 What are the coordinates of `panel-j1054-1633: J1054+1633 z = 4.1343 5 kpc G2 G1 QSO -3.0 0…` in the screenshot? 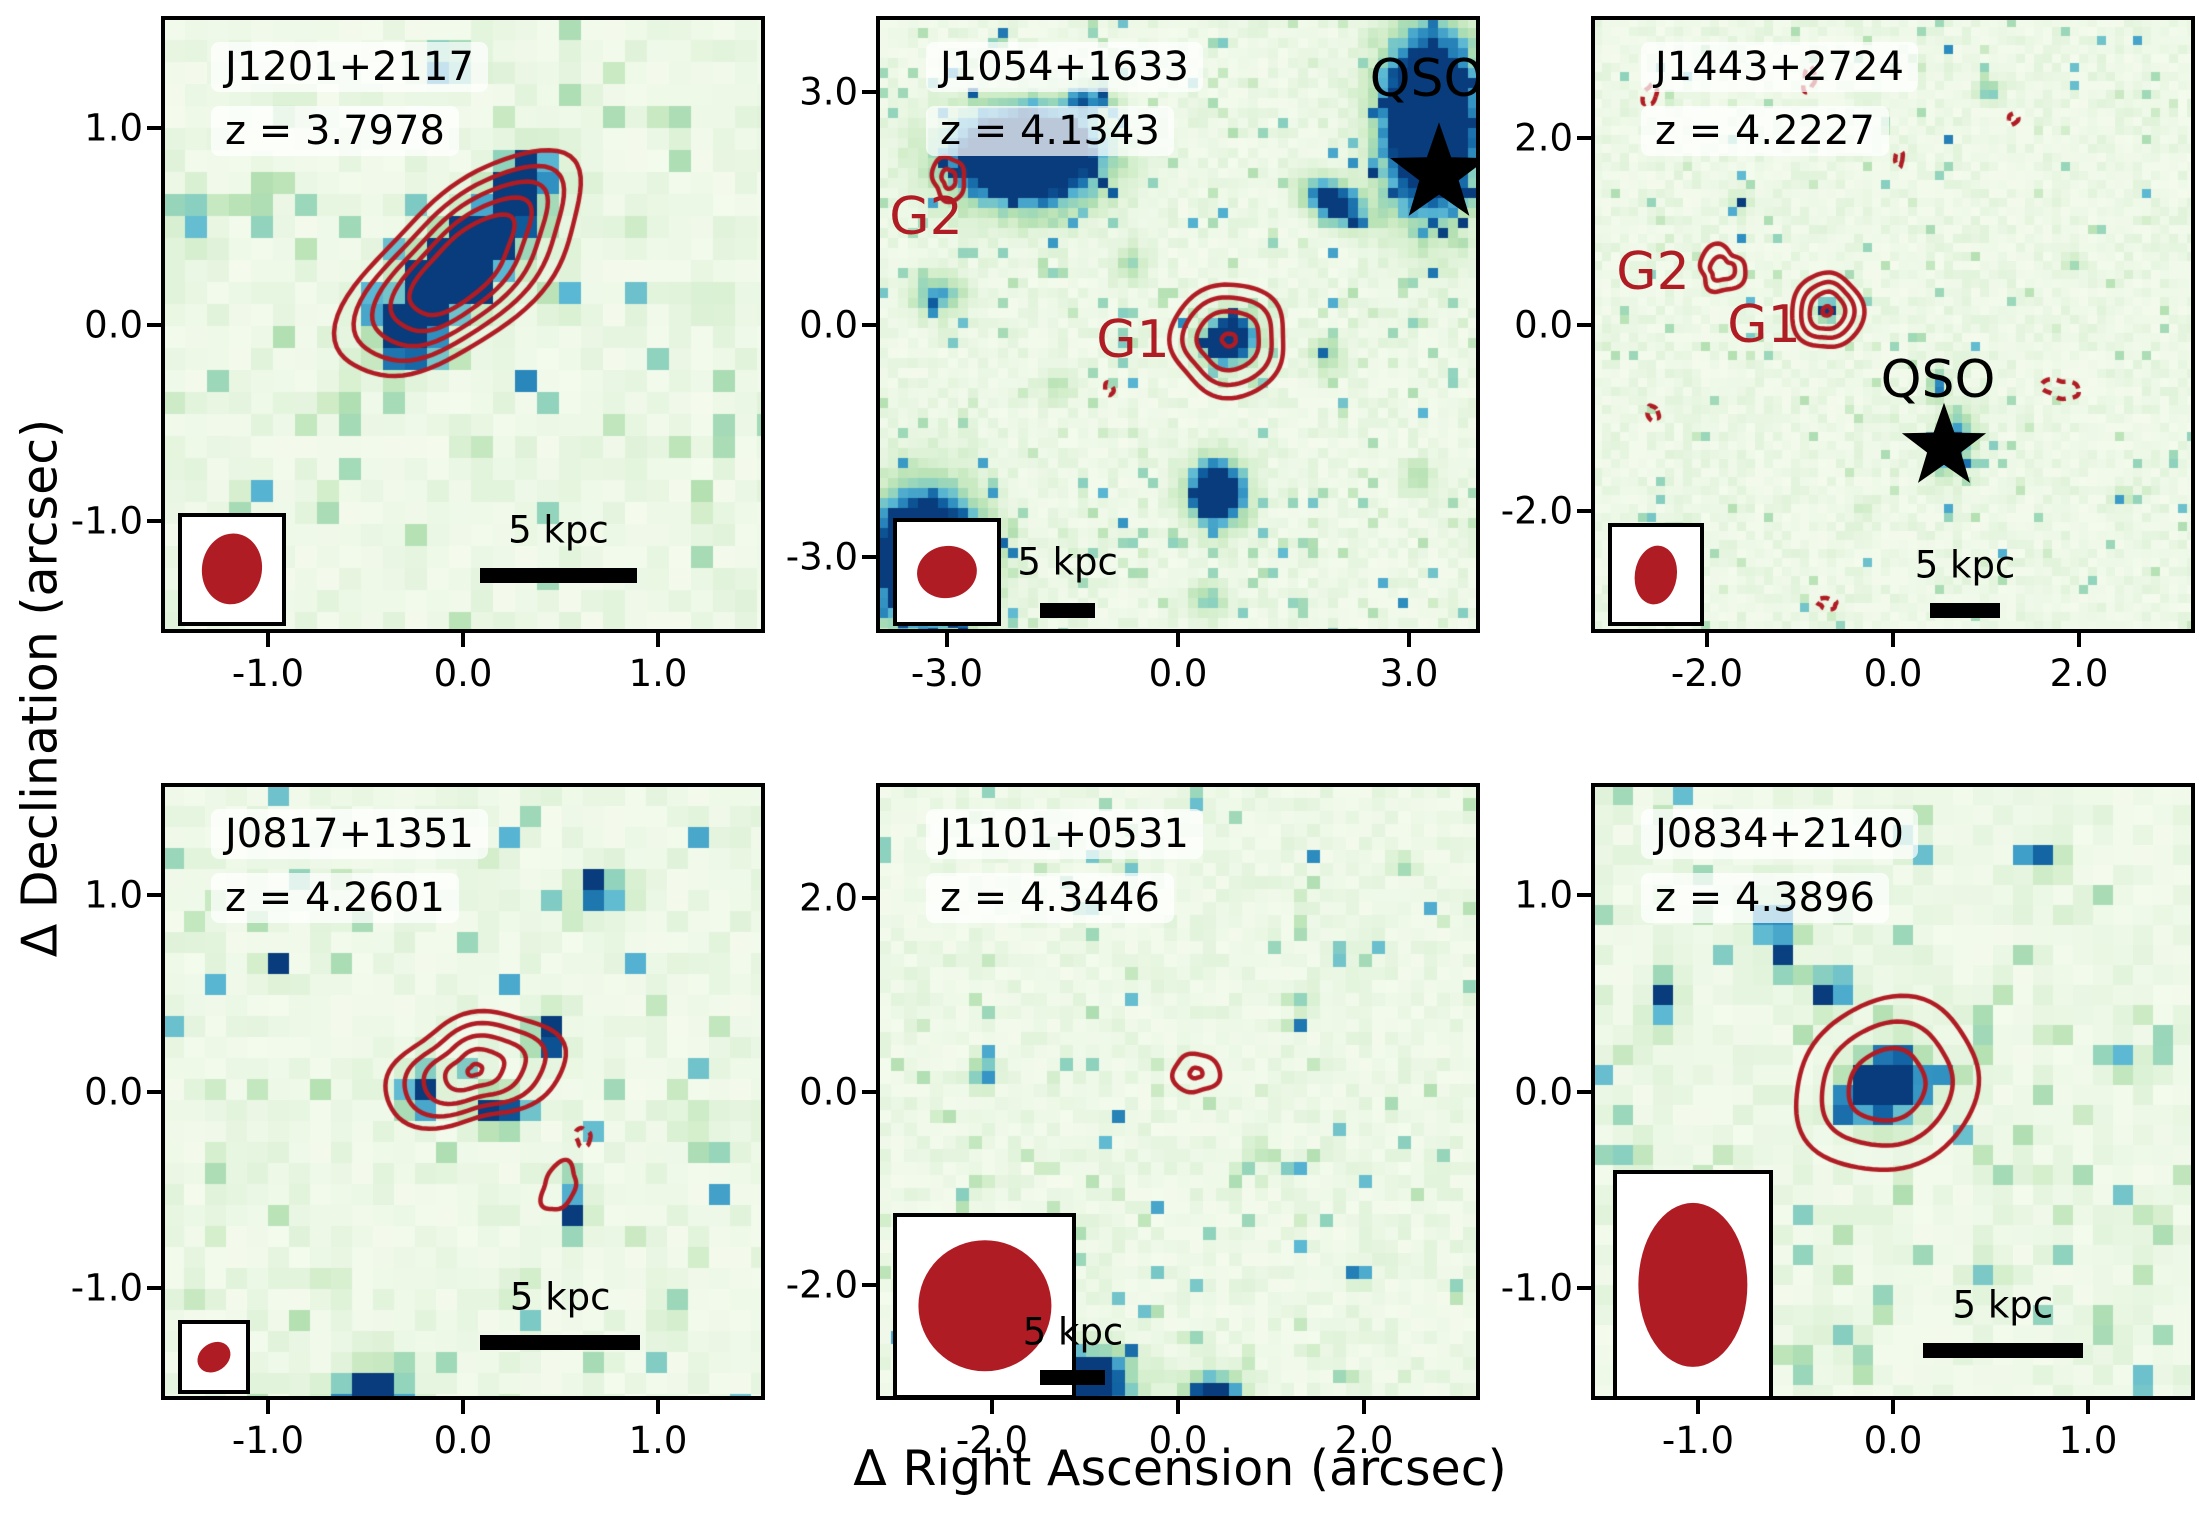 It's located at (1133, 355).